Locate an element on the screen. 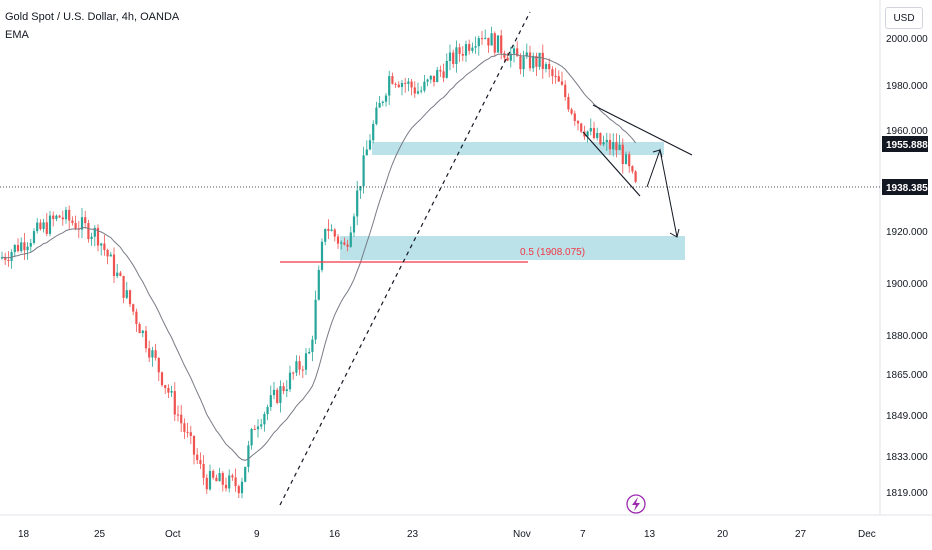 This screenshot has width=932, height=550. price-tick-1900: 1900.000 is located at coordinates (907, 284).